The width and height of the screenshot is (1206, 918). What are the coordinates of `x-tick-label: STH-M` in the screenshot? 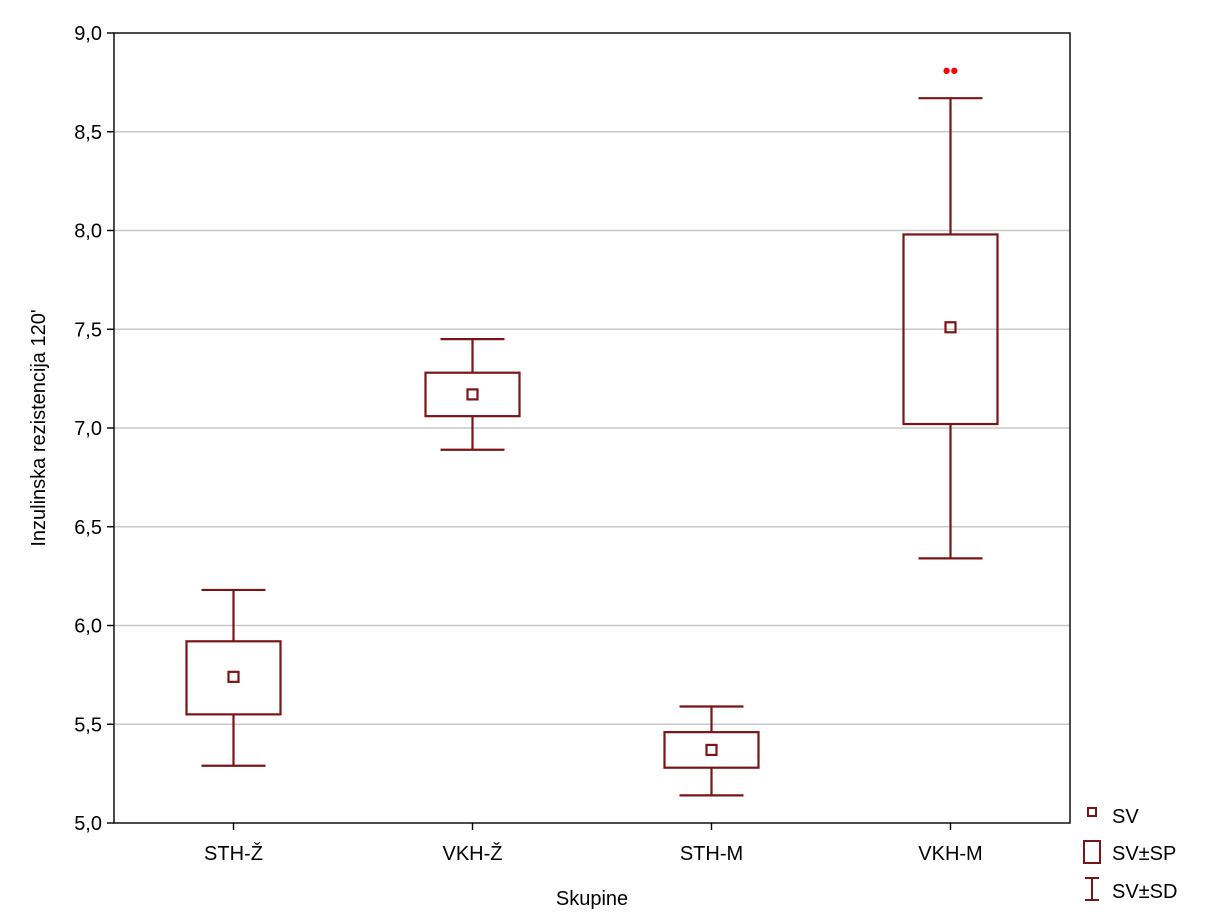 It's located at (711, 854).